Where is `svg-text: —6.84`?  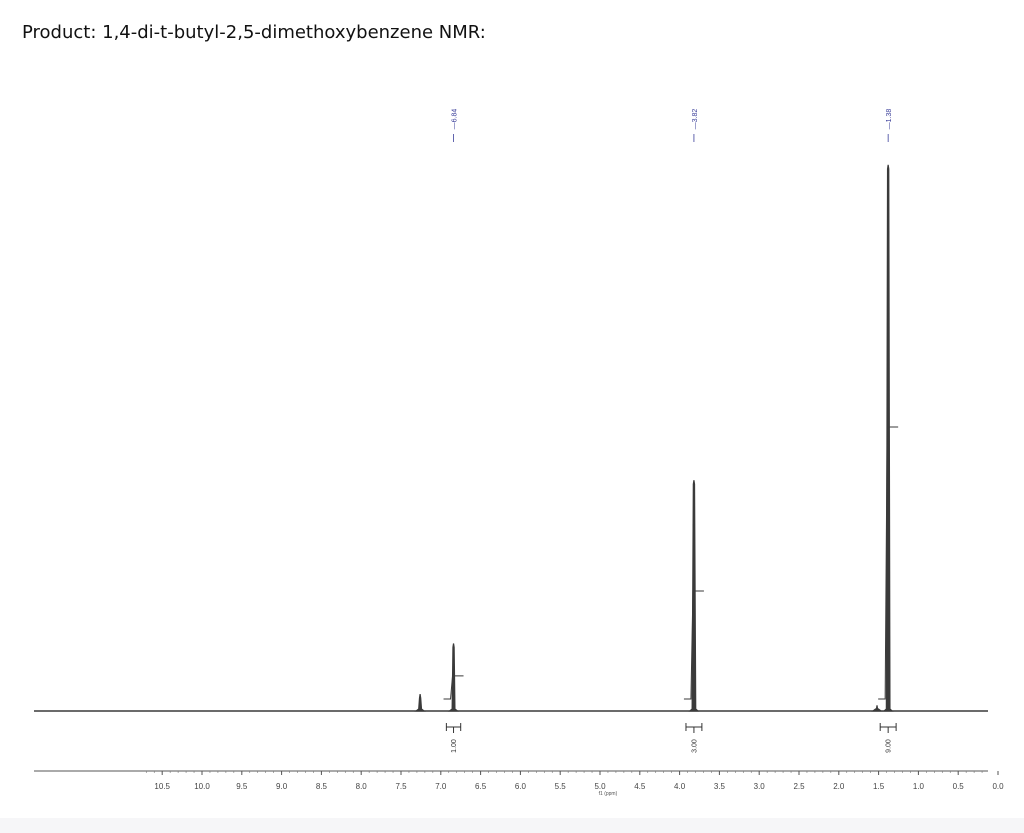 svg-text: —6.84 is located at coordinates (455, 119).